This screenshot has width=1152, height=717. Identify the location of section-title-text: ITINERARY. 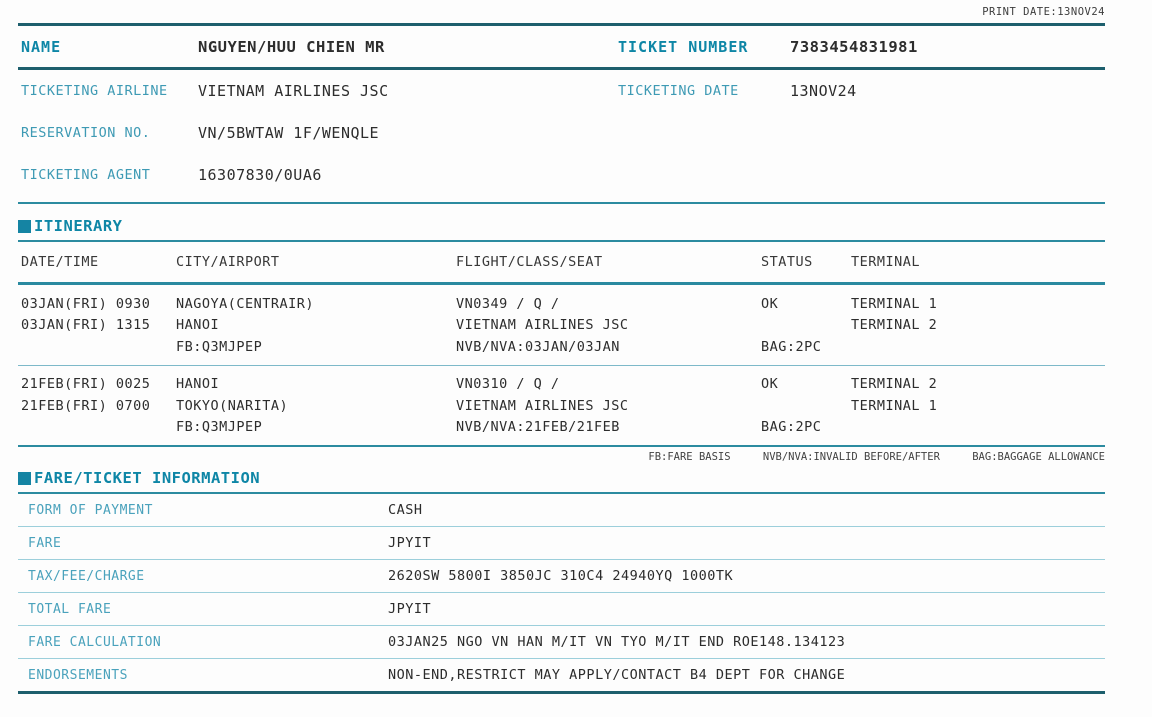
(78, 226).